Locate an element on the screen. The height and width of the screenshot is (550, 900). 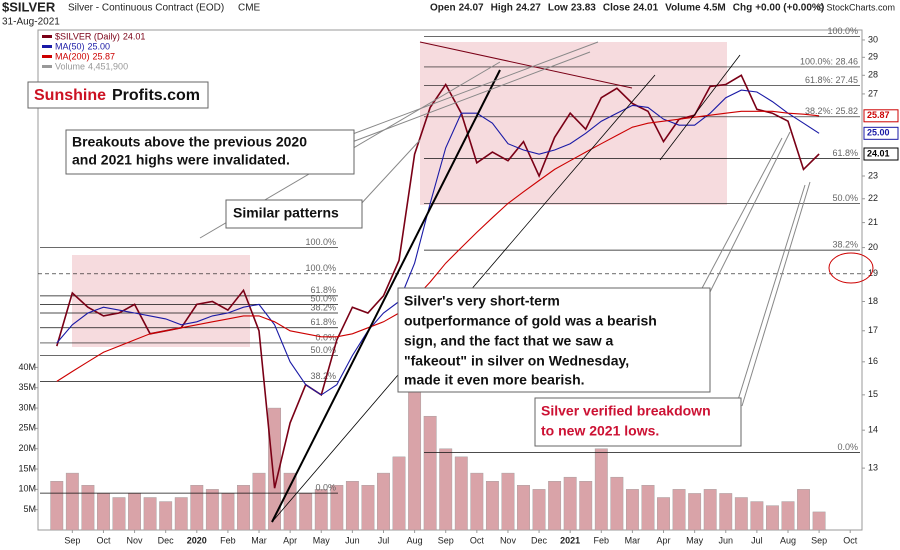
y-tick-label: 29 is located at coordinates (873, 57).